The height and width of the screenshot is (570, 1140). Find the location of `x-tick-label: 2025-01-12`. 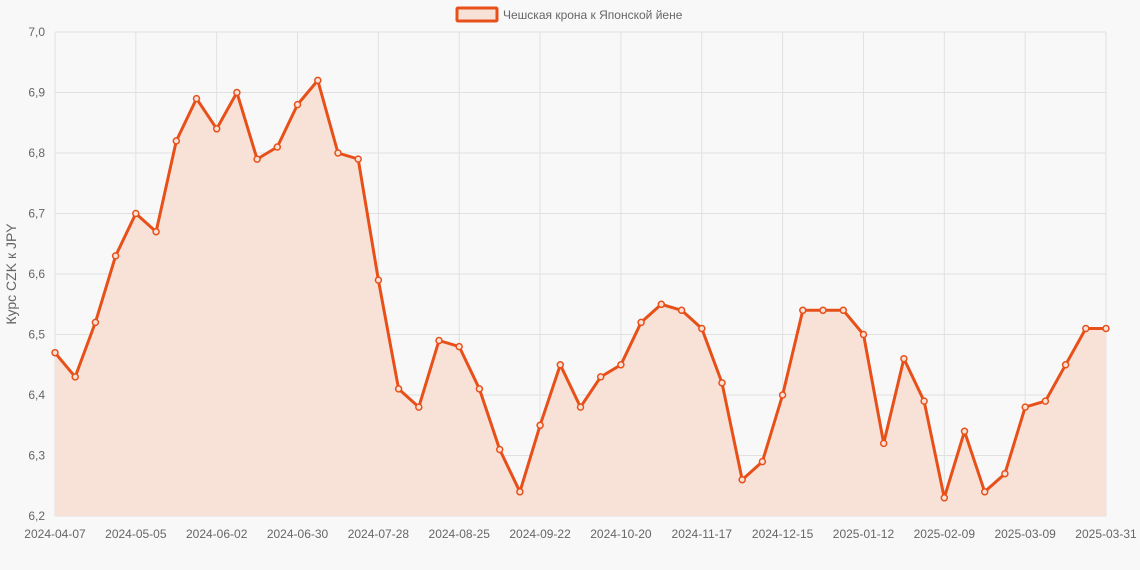

x-tick-label: 2025-01-12 is located at coordinates (864, 534).